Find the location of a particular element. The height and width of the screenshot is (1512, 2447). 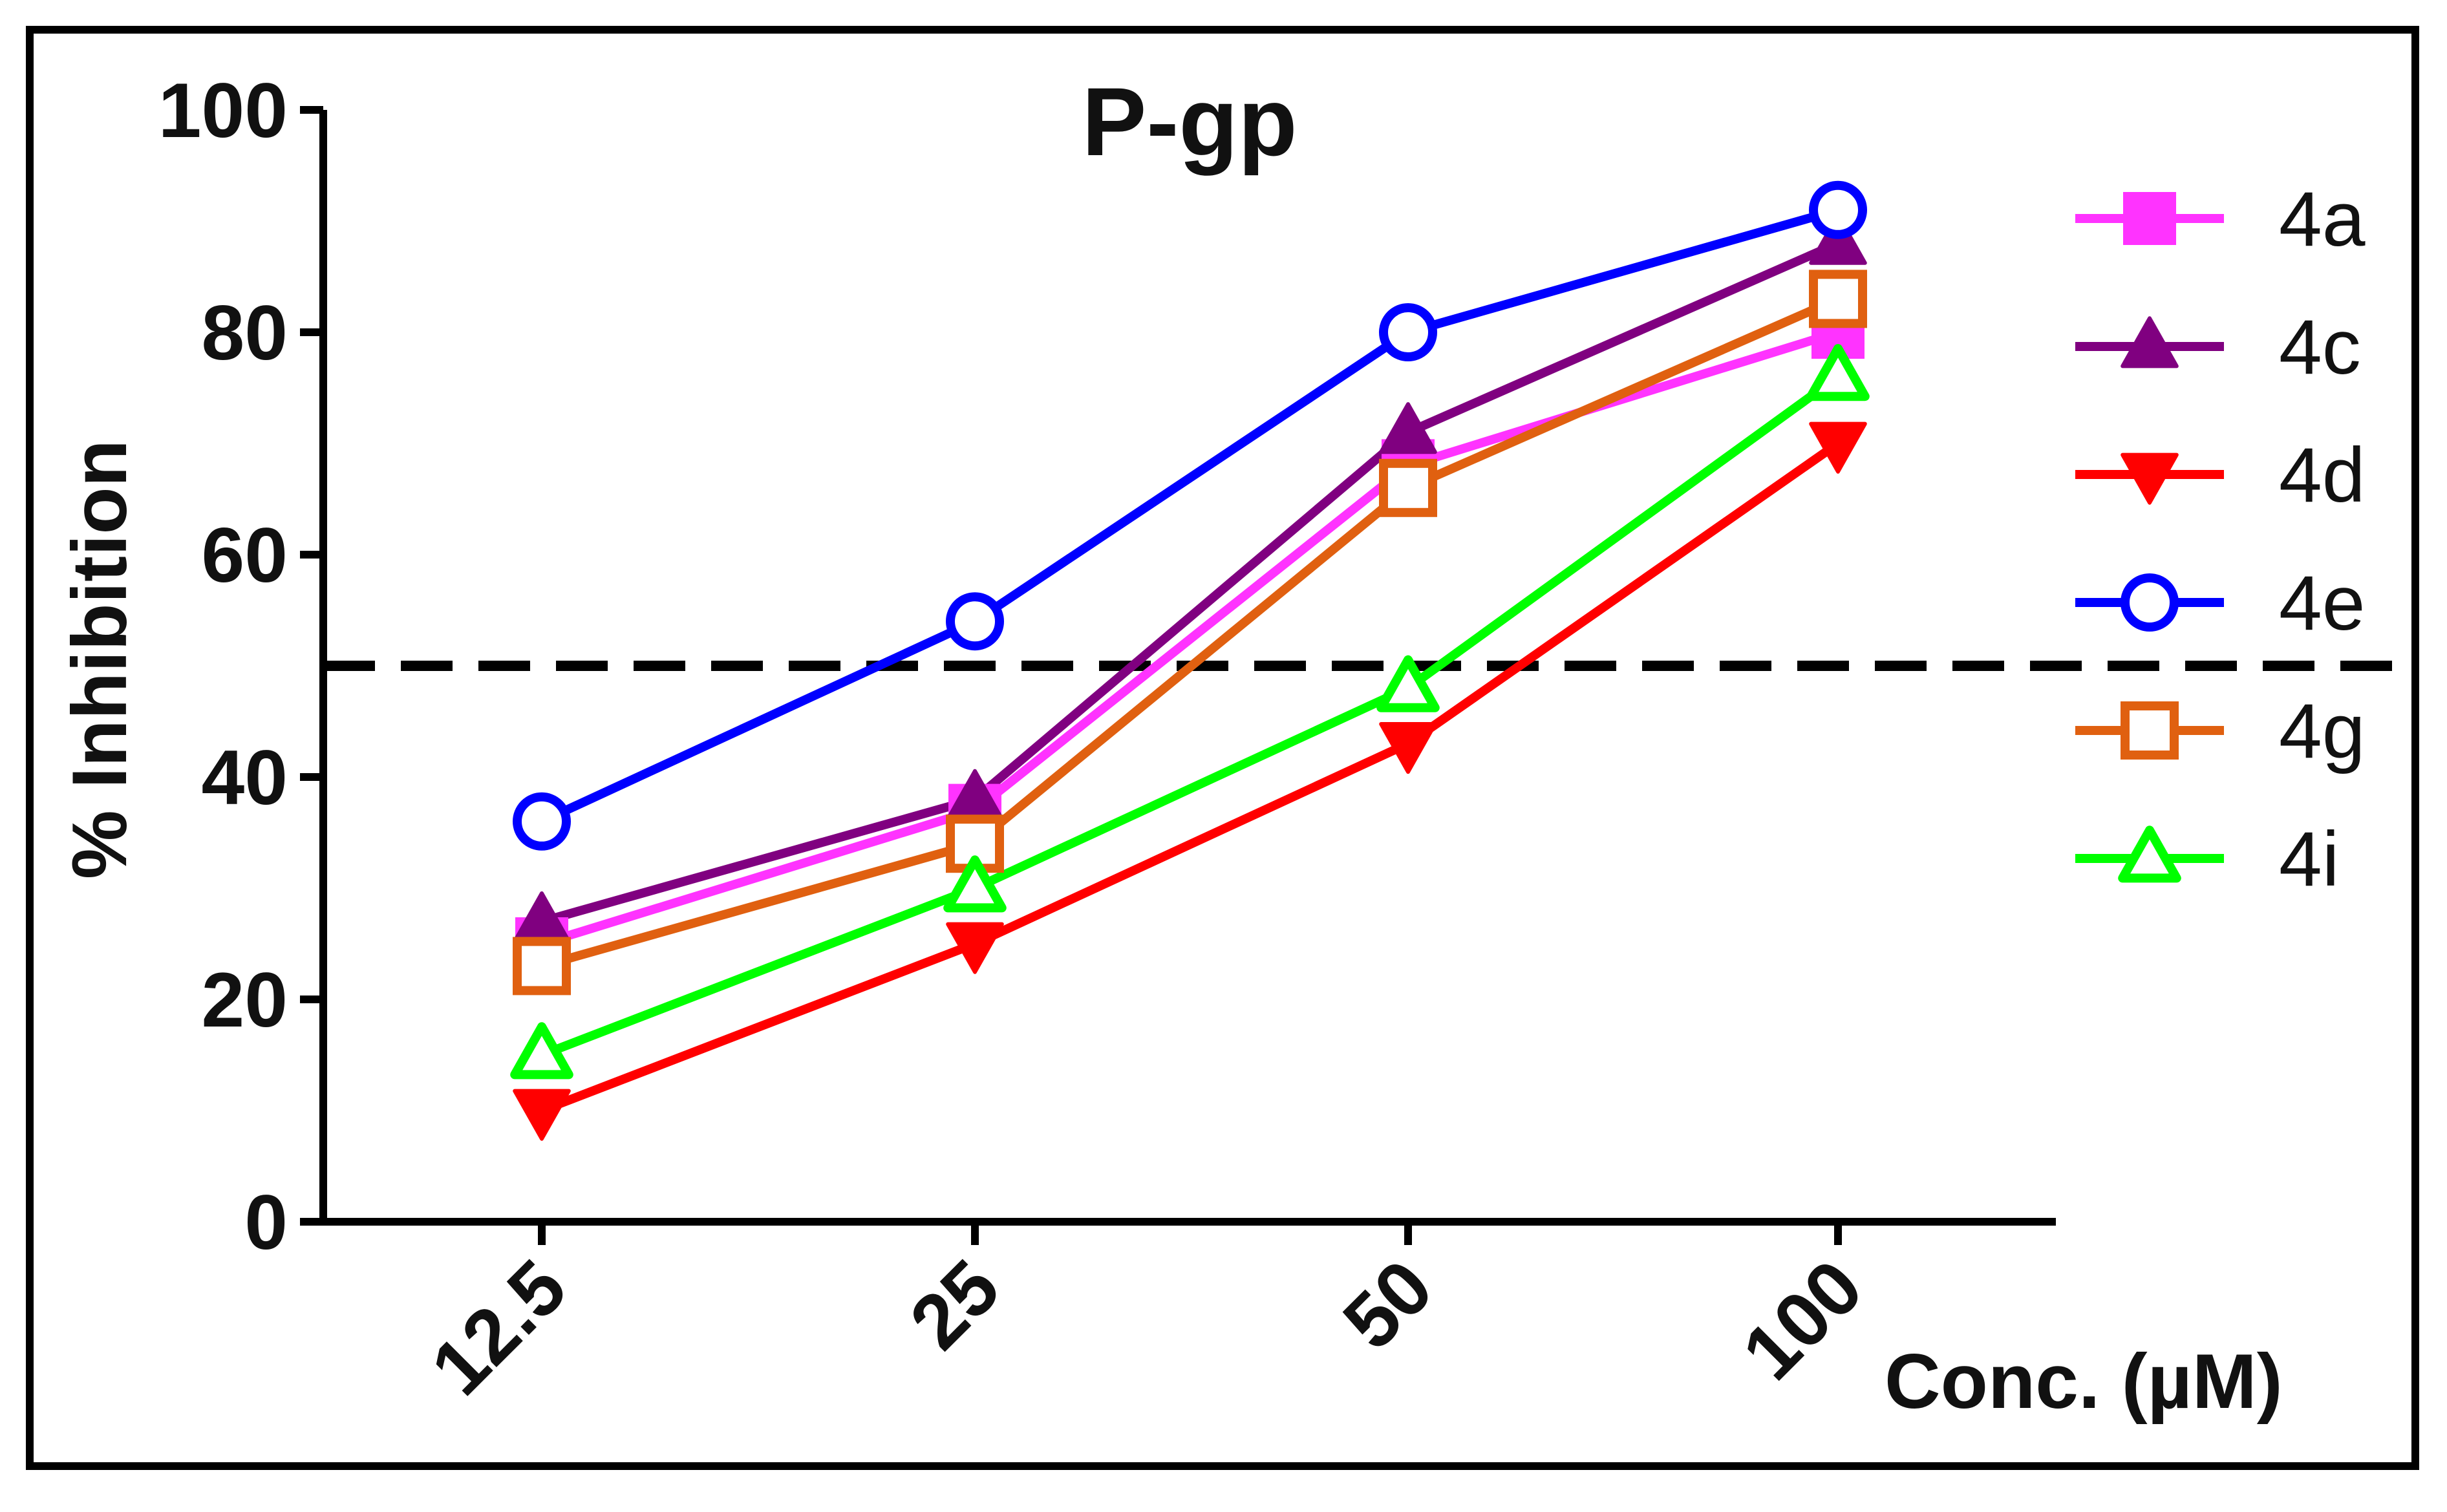

legend-label: 4e is located at coordinates (2322, 603).